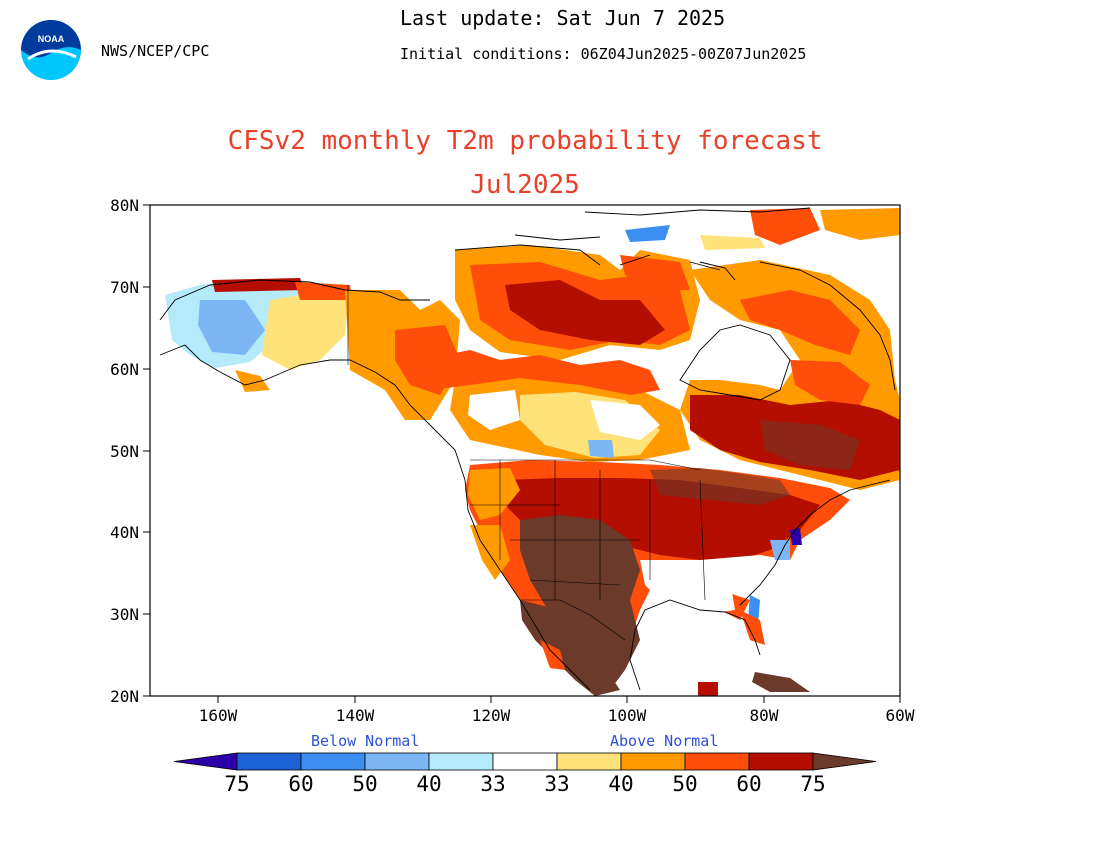 This screenshot has height=850, width=1100. Describe the element at coordinates (51, 50) in the screenshot. I see `noaa-logo: NOAA` at that location.